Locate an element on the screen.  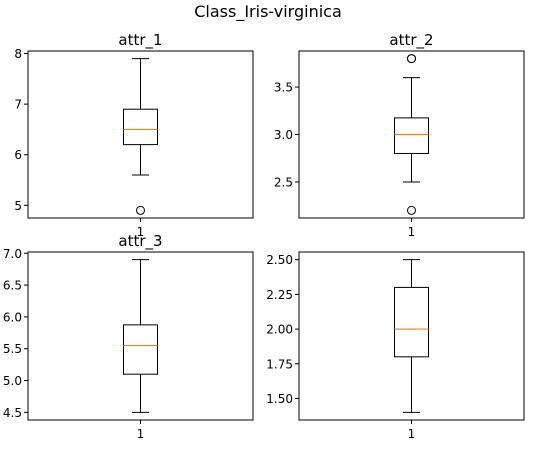
y-tick-label: 5 is located at coordinates (18, 206).